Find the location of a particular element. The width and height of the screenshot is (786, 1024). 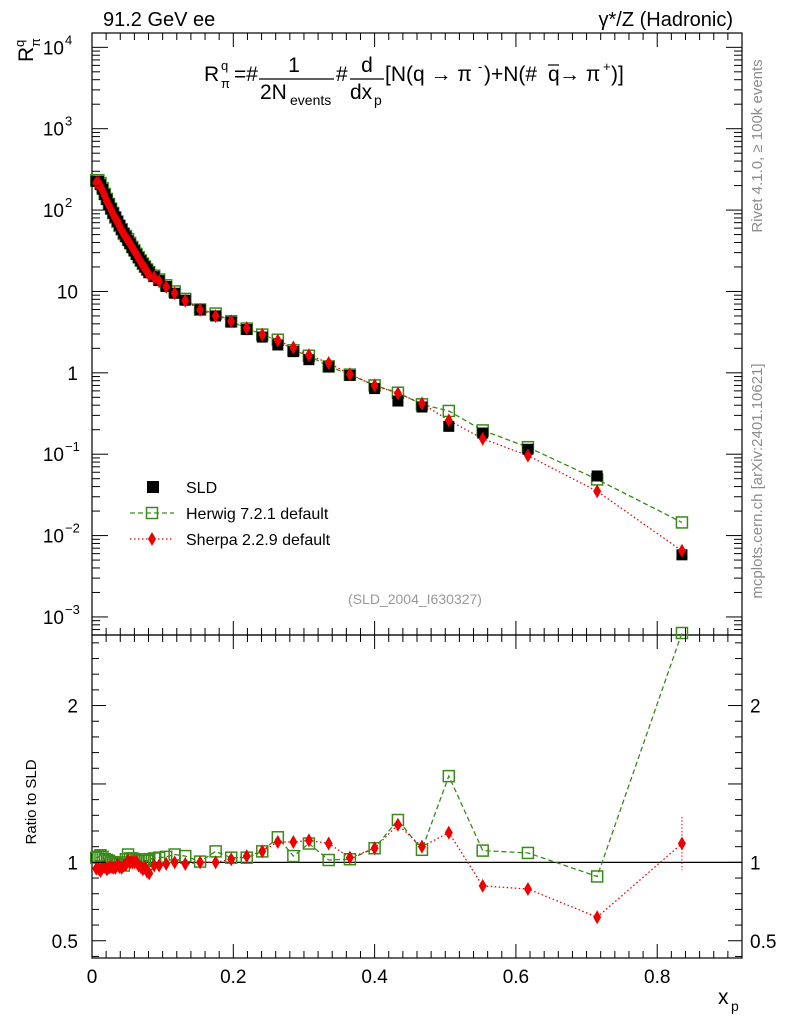

legend-label-herwig: Herwig 7.2.1 default is located at coordinates (257, 514).